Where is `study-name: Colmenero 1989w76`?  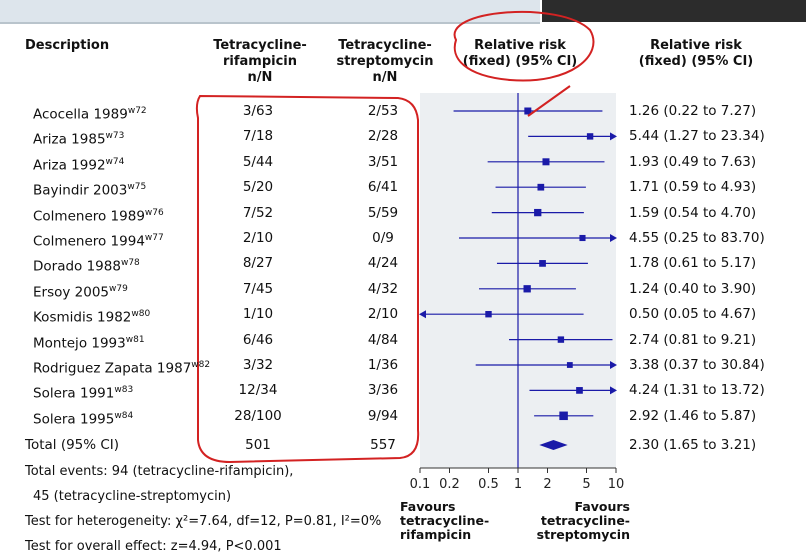
study-name: Colmenero 1989w76 is located at coordinates (98, 216).